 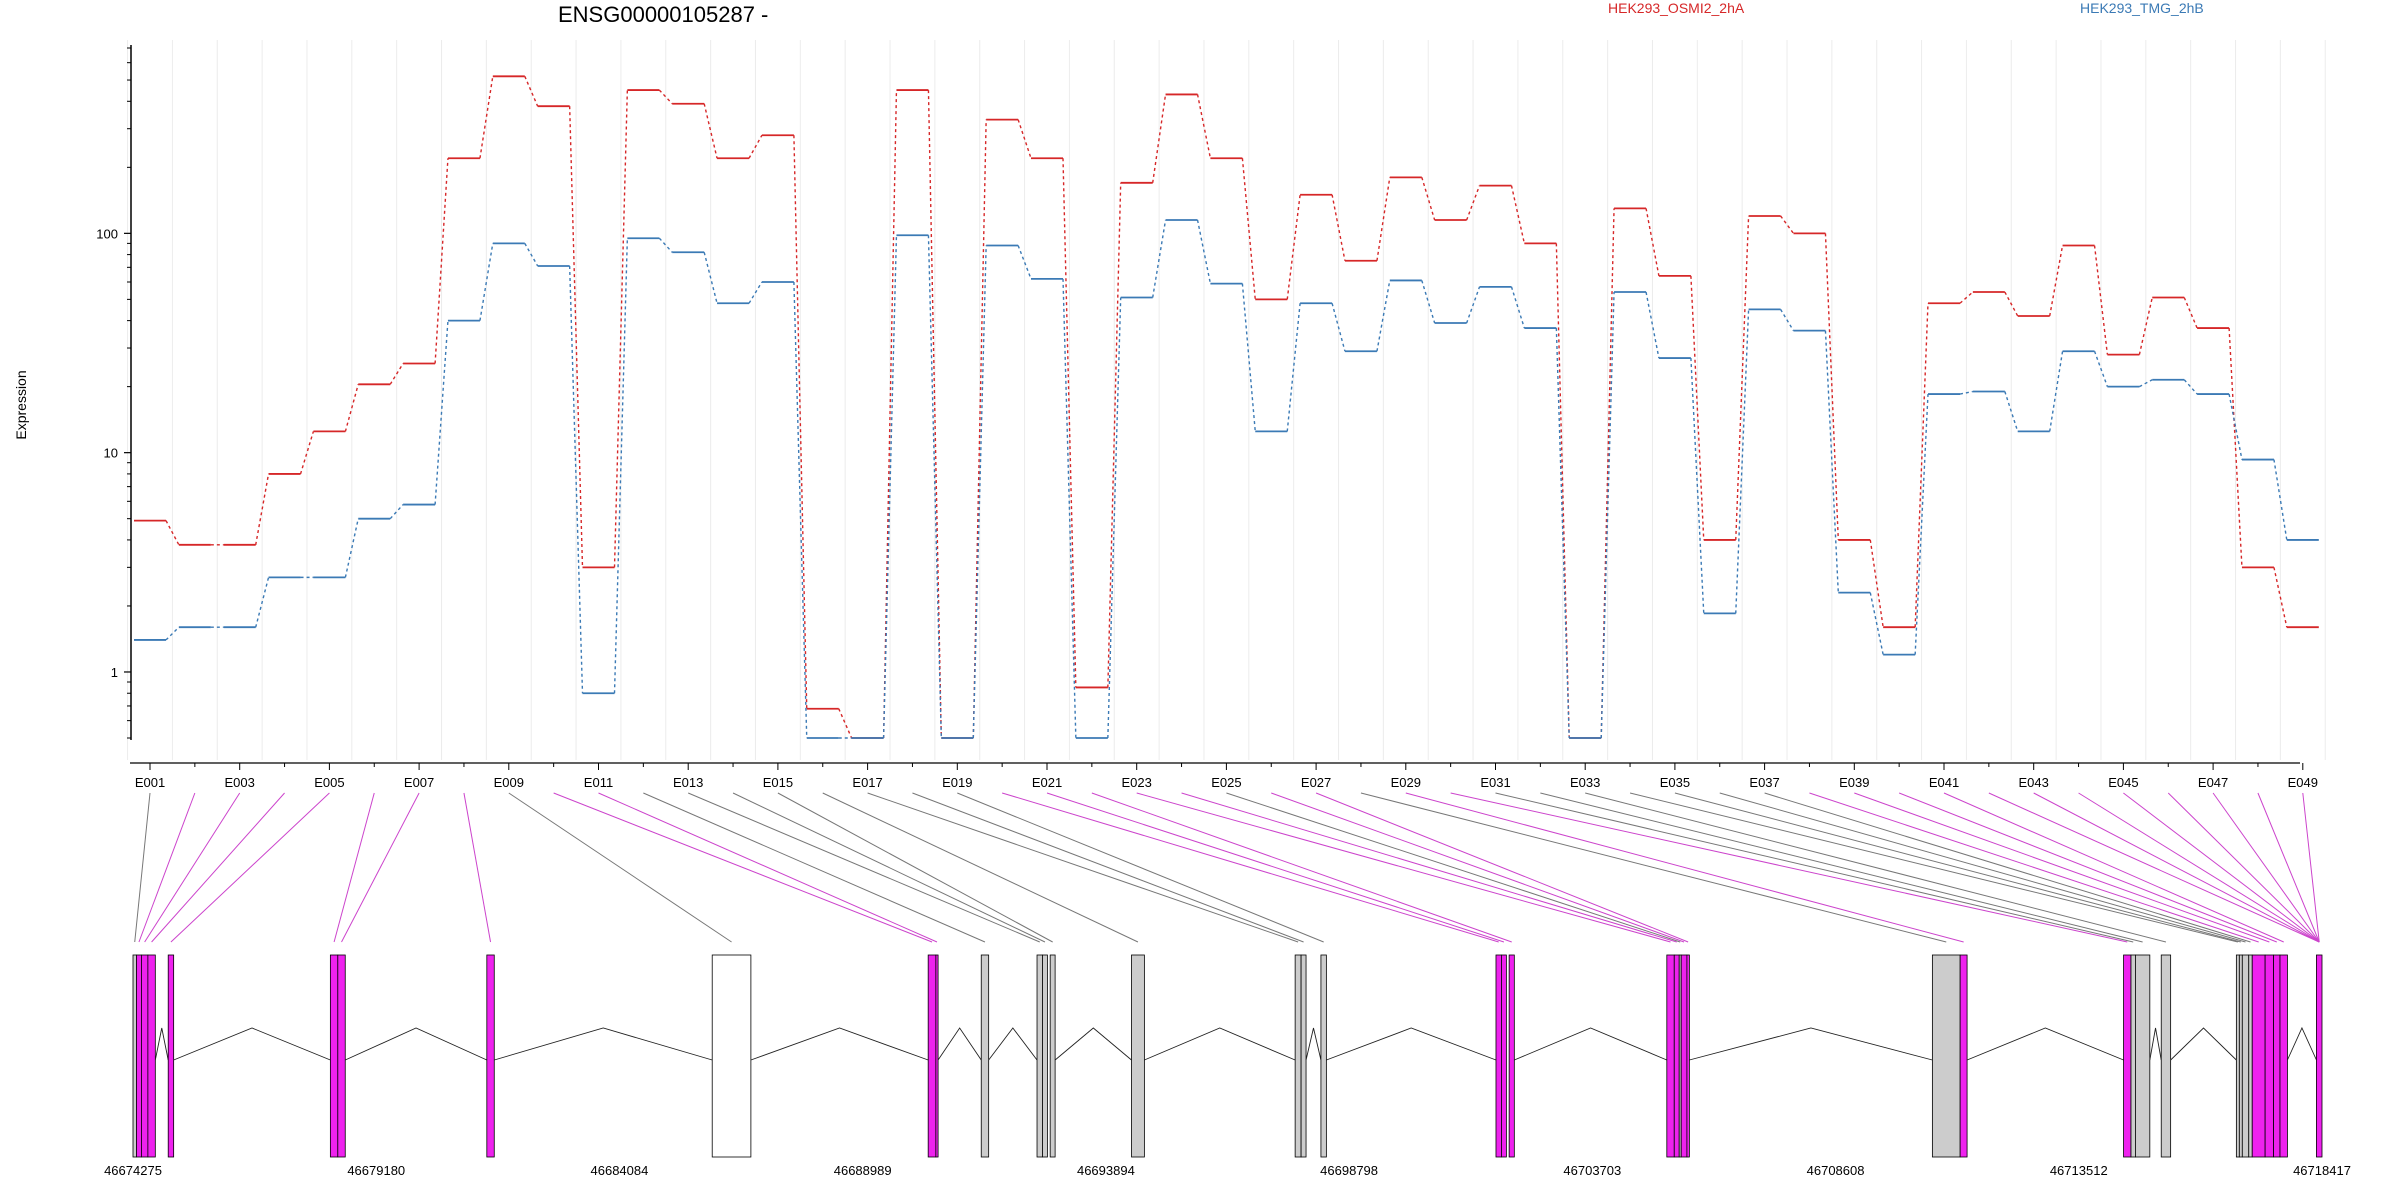 I want to click on y-axis-label: Expression, so click(x=21, y=404).